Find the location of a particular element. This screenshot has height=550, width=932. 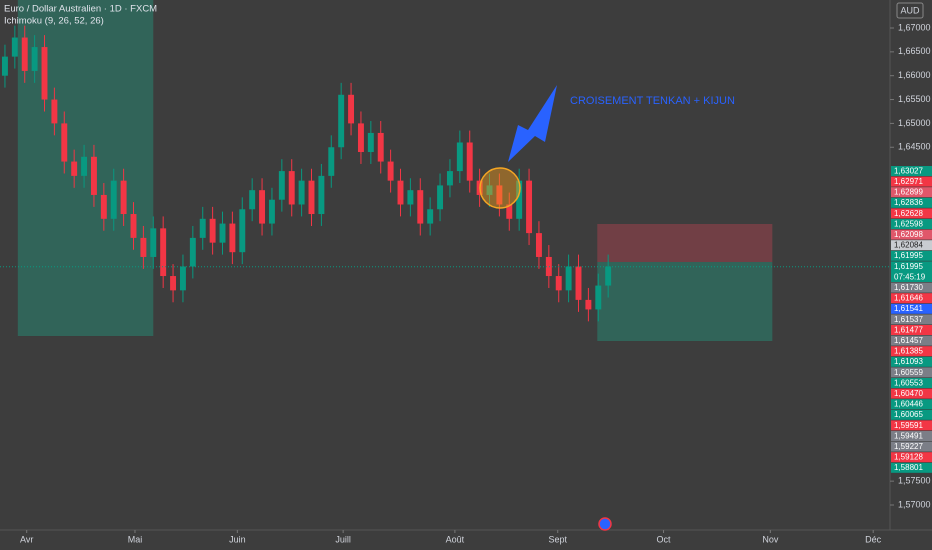

price-tag-label: 1,61541 is located at coordinates (908, 308).